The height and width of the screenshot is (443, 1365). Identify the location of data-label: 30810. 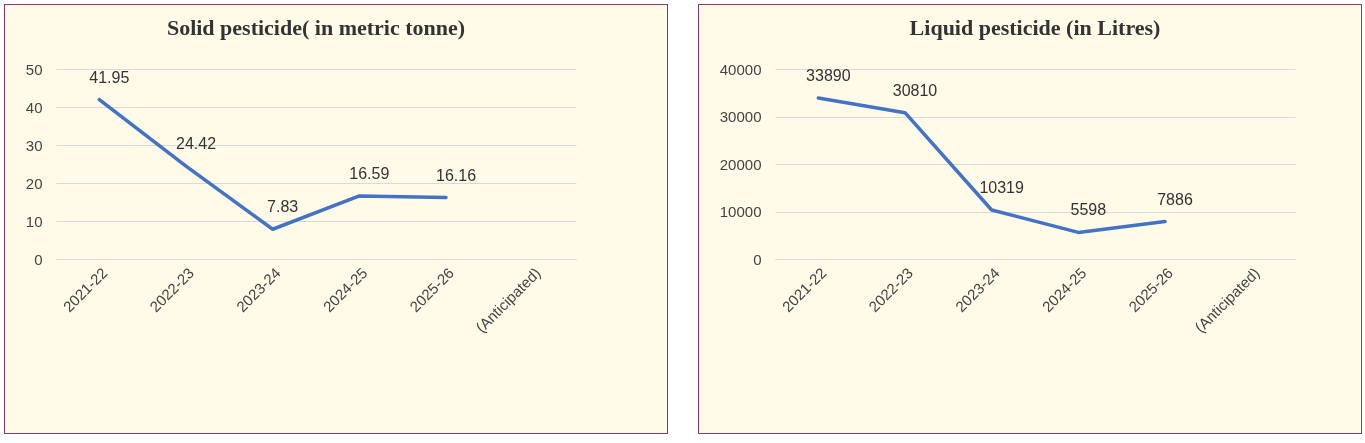
(915, 90).